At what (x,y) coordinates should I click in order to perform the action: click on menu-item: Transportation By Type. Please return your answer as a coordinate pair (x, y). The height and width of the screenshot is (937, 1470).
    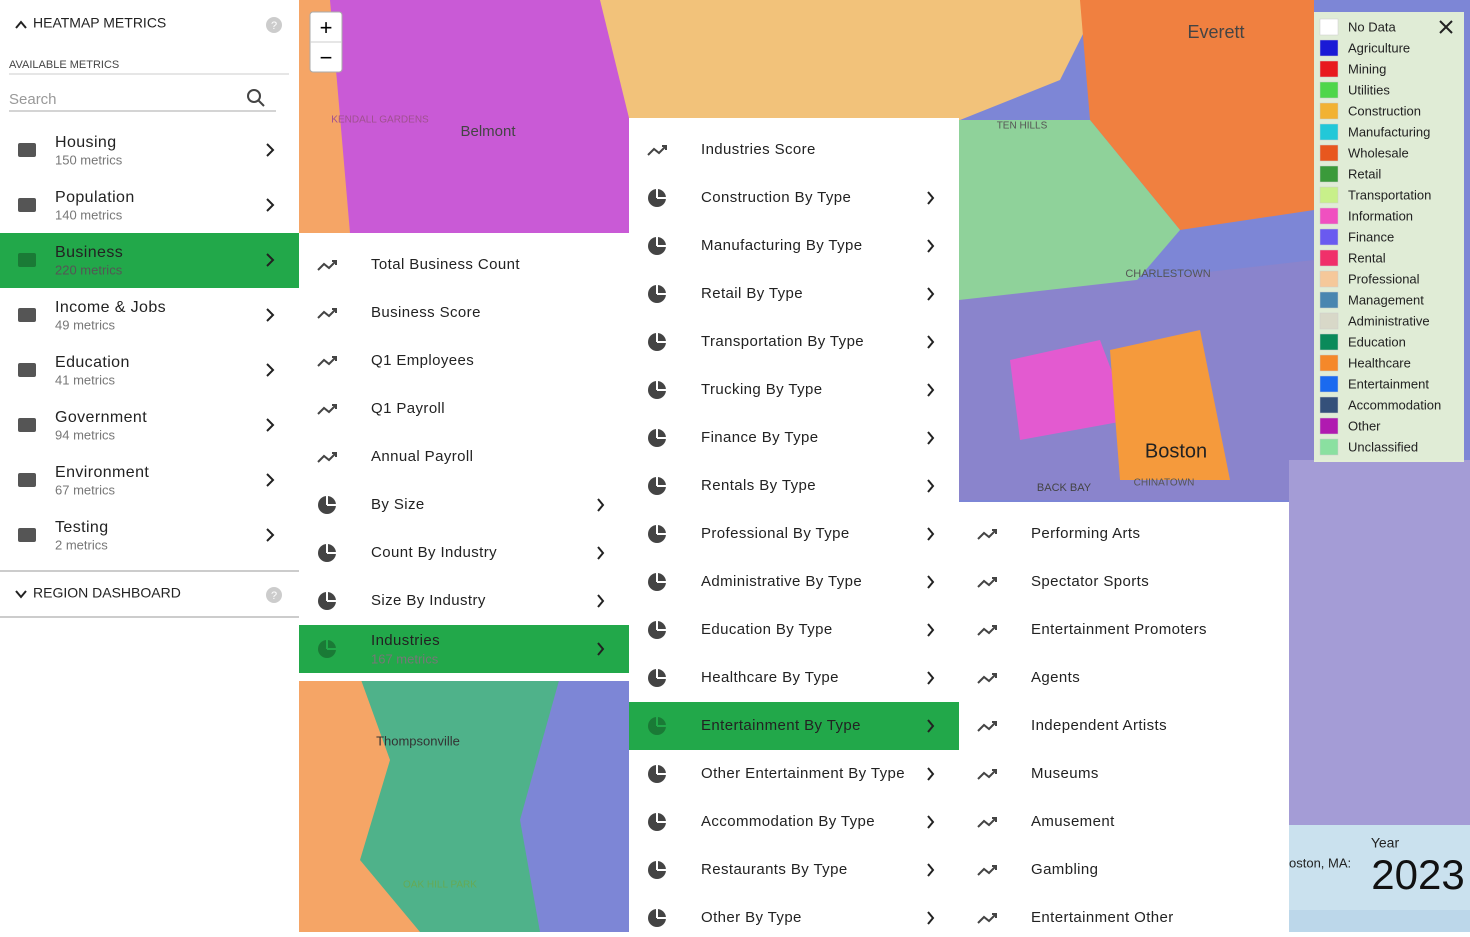
    Looking at the image, I should click on (791, 341).